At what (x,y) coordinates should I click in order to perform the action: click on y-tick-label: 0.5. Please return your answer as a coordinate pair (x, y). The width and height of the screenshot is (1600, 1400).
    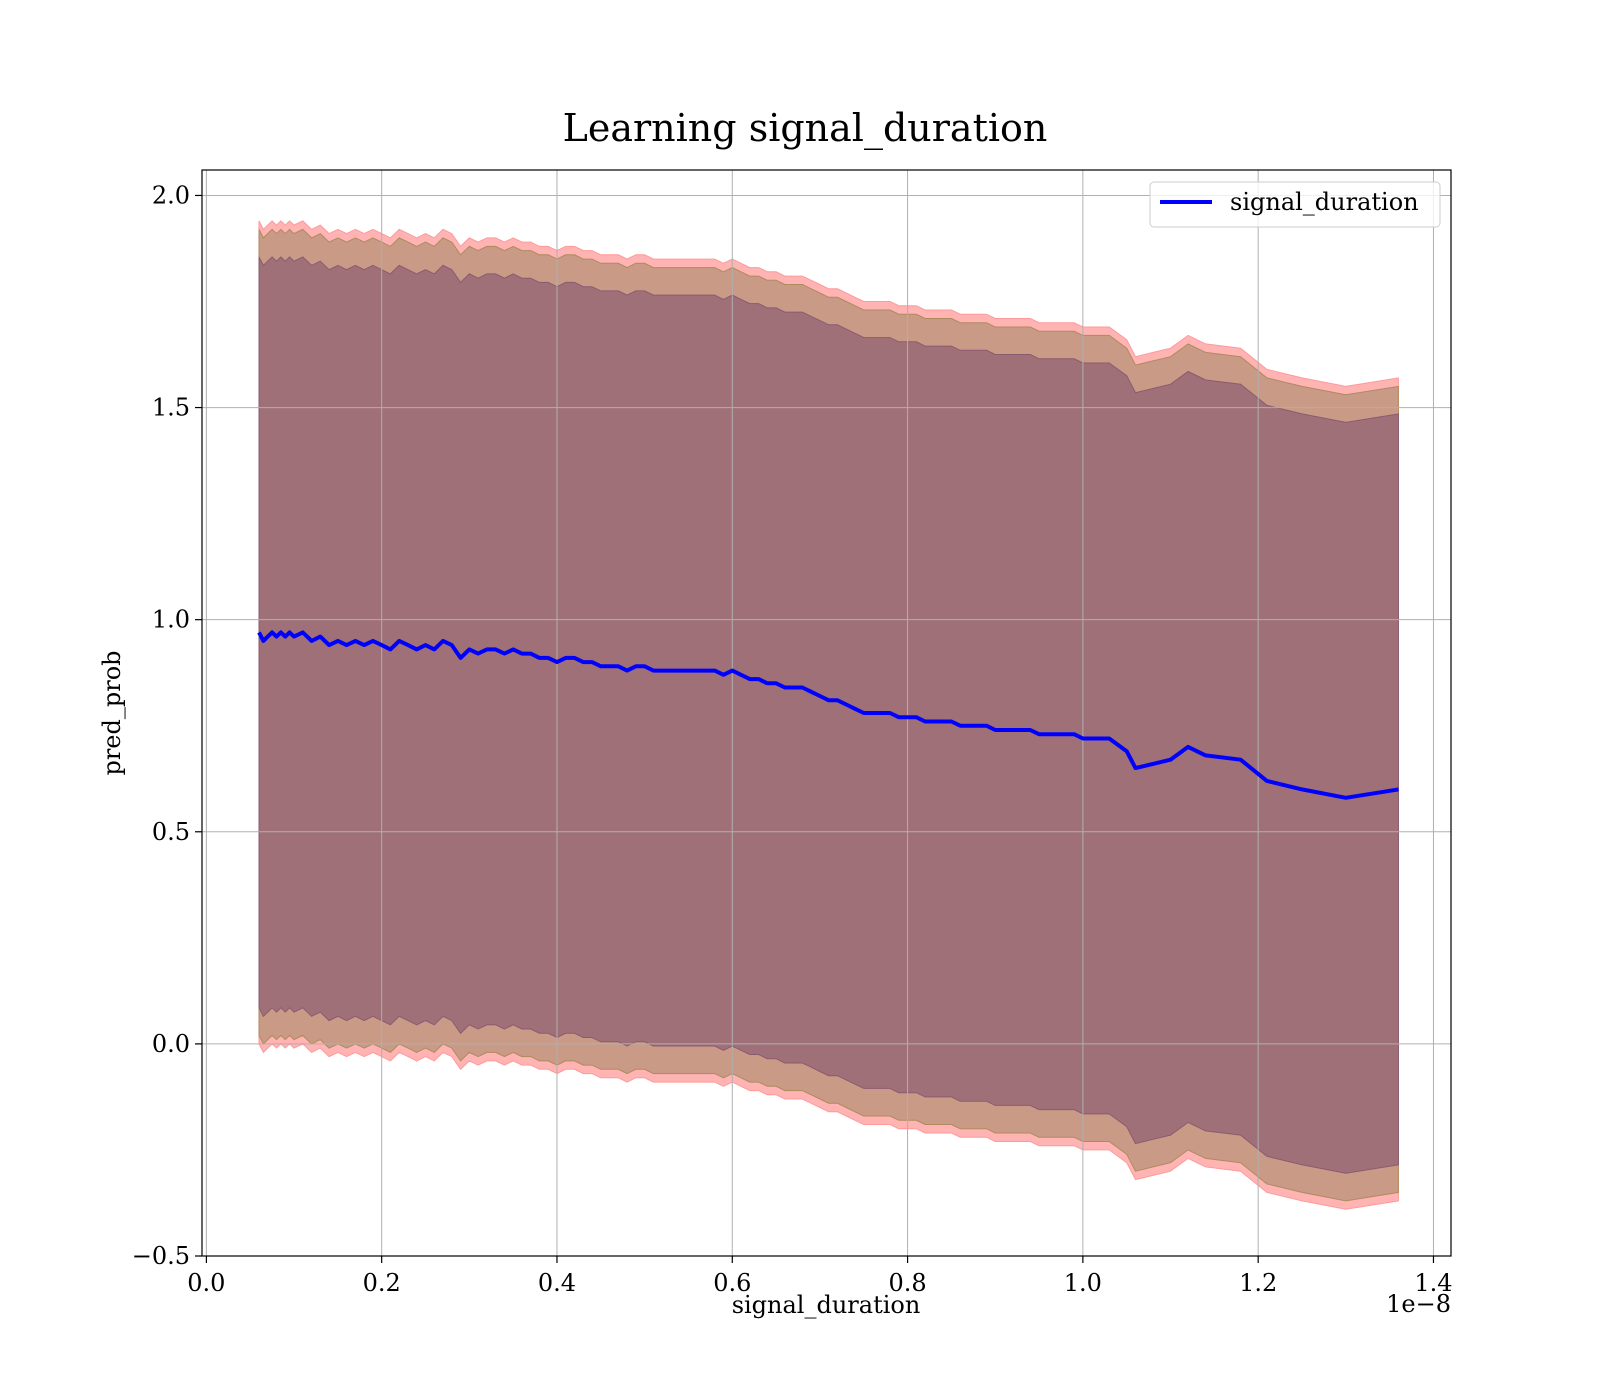
    Looking at the image, I should click on (171, 832).